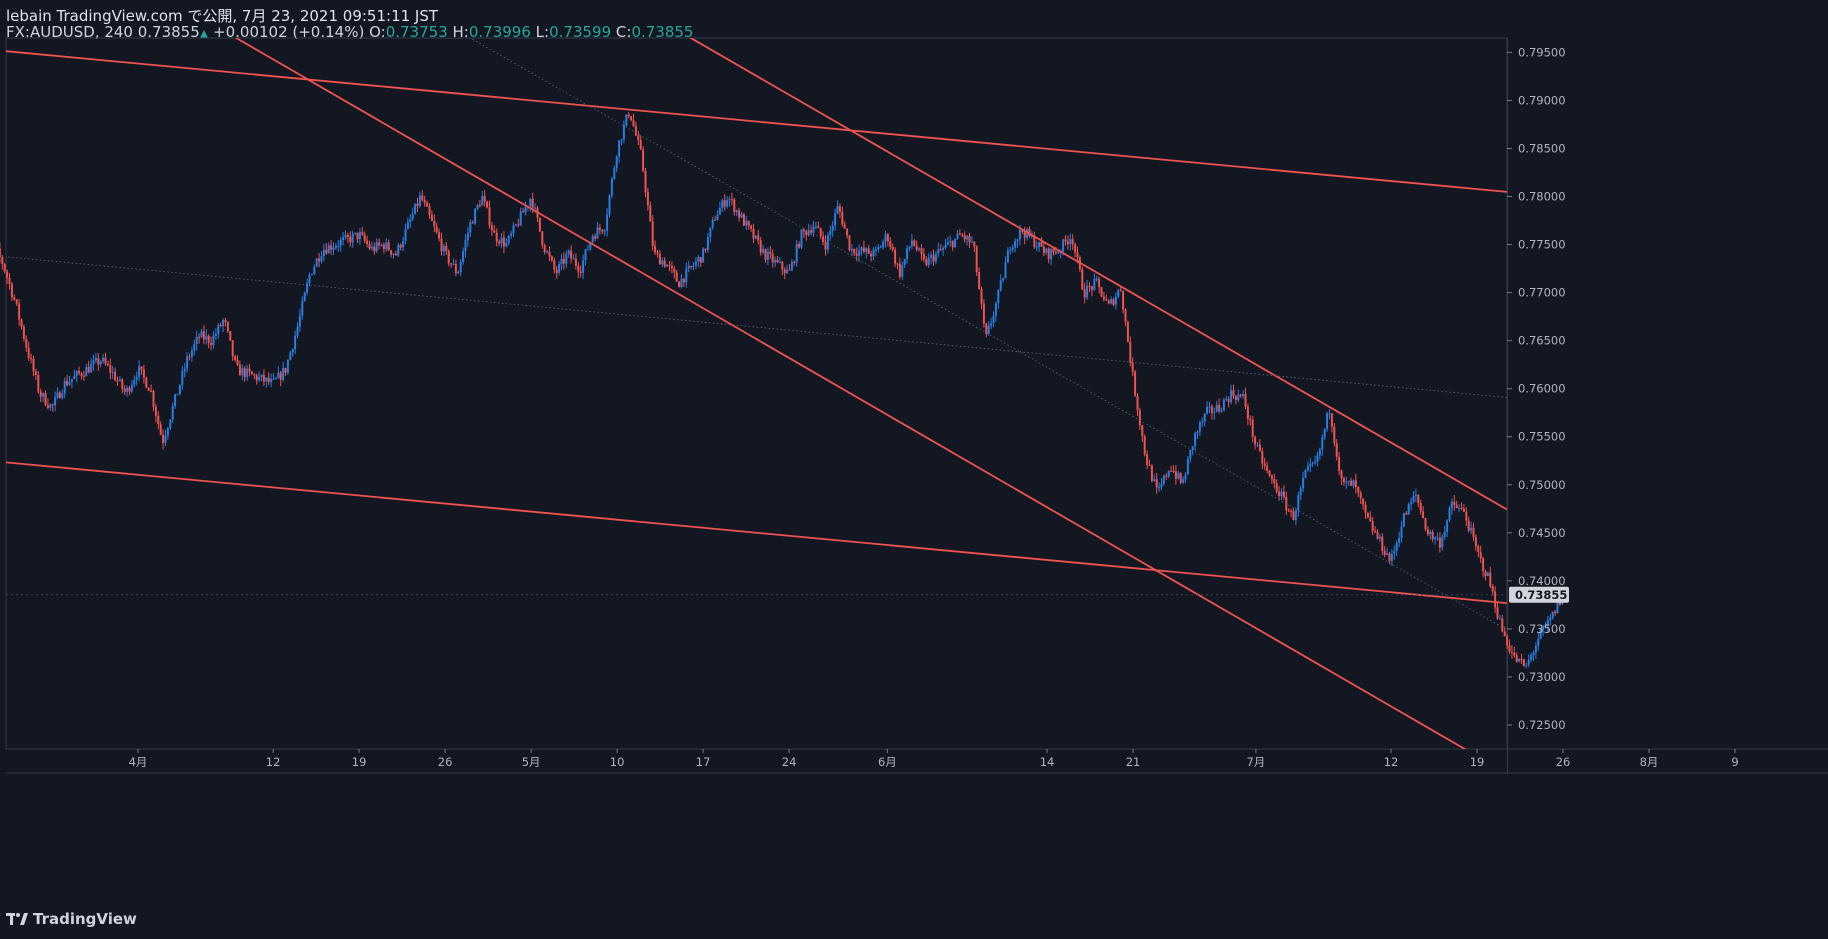  What do you see at coordinates (359, 762) in the screenshot?
I see `time-tick-label: 19` at bounding box center [359, 762].